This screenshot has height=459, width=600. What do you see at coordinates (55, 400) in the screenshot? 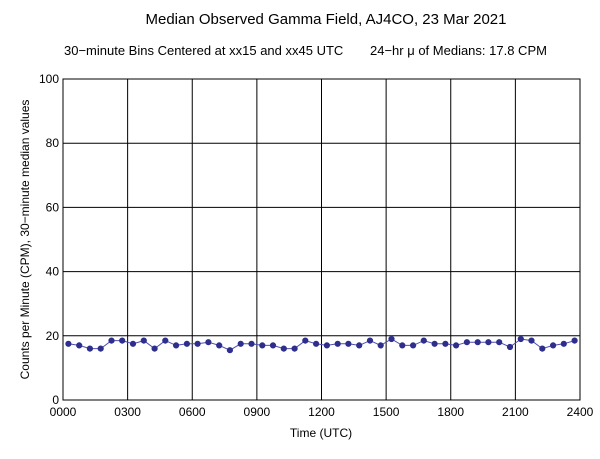
I see `y-tick-label: 0` at bounding box center [55, 400].